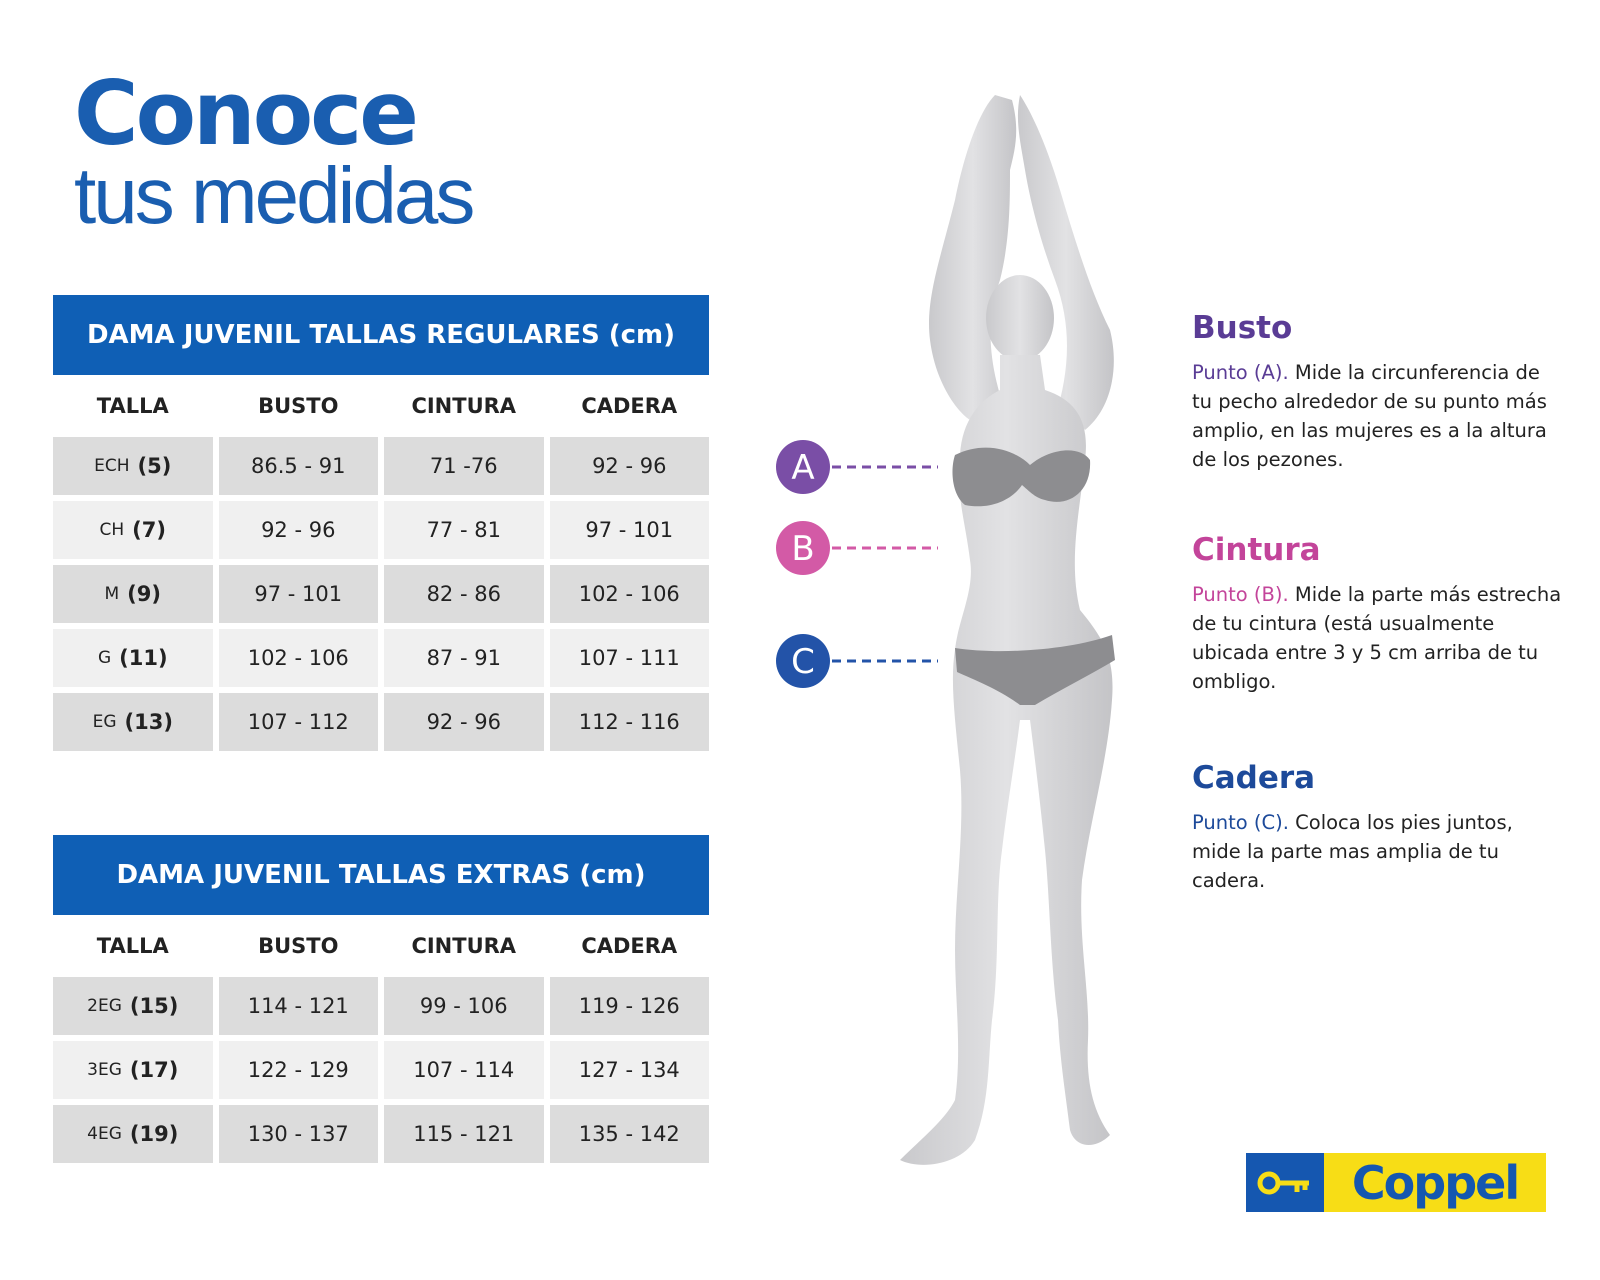  What do you see at coordinates (144, 594) in the screenshot?
I see `size-number: (9)` at bounding box center [144, 594].